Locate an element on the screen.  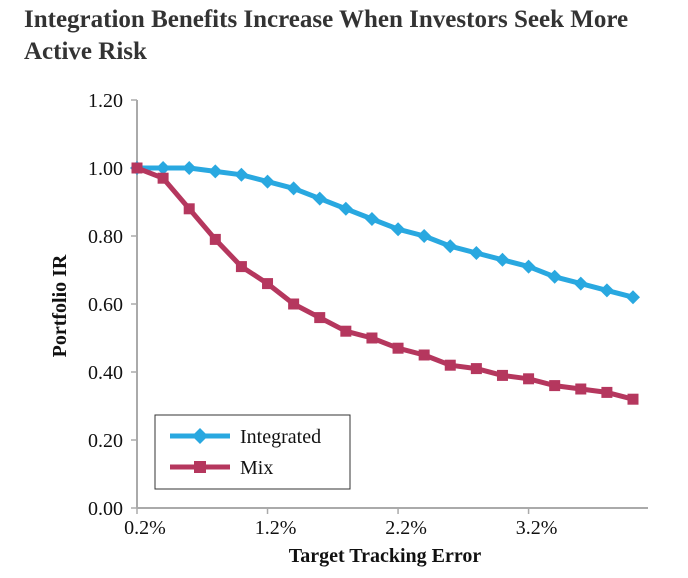
legend-item-integrated: Integrated is located at coordinates (245, 437).